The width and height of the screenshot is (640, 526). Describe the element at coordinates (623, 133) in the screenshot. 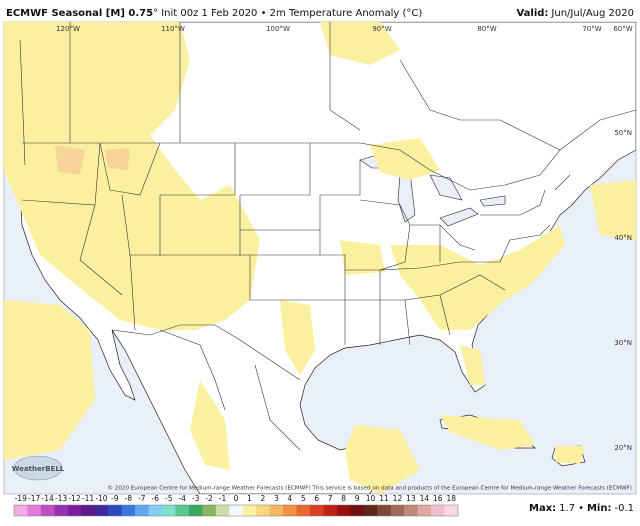

I see `lat-label: 50°N` at that location.